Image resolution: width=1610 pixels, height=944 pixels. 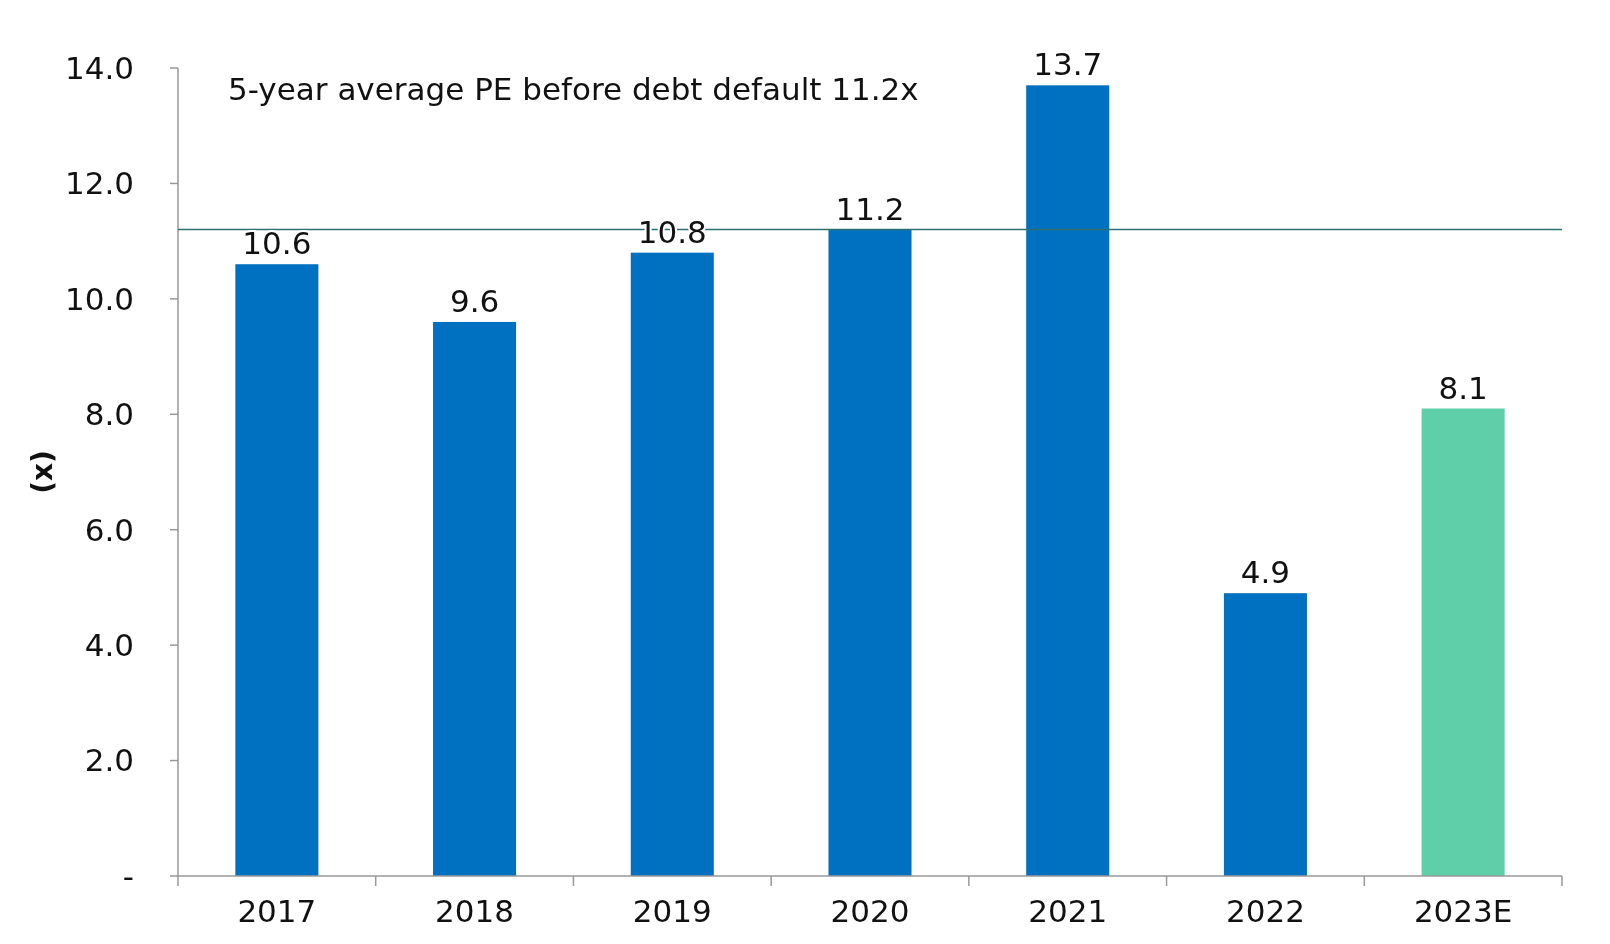 What do you see at coordinates (474, 300) in the screenshot?
I see `data-label: 9.6` at bounding box center [474, 300].